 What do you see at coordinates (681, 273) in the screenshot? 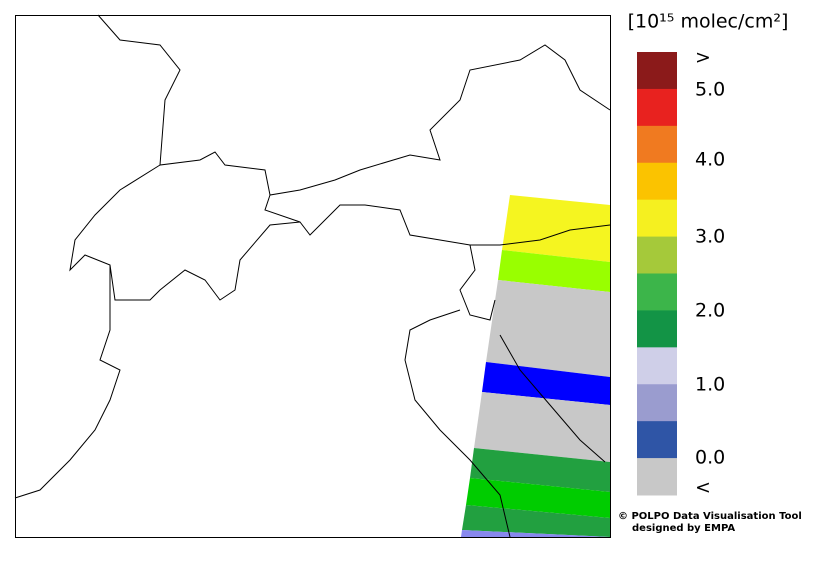
I see `colorbar: >5.0 4.0 3.0 2.0 1.0 0.0 <` at bounding box center [681, 273].